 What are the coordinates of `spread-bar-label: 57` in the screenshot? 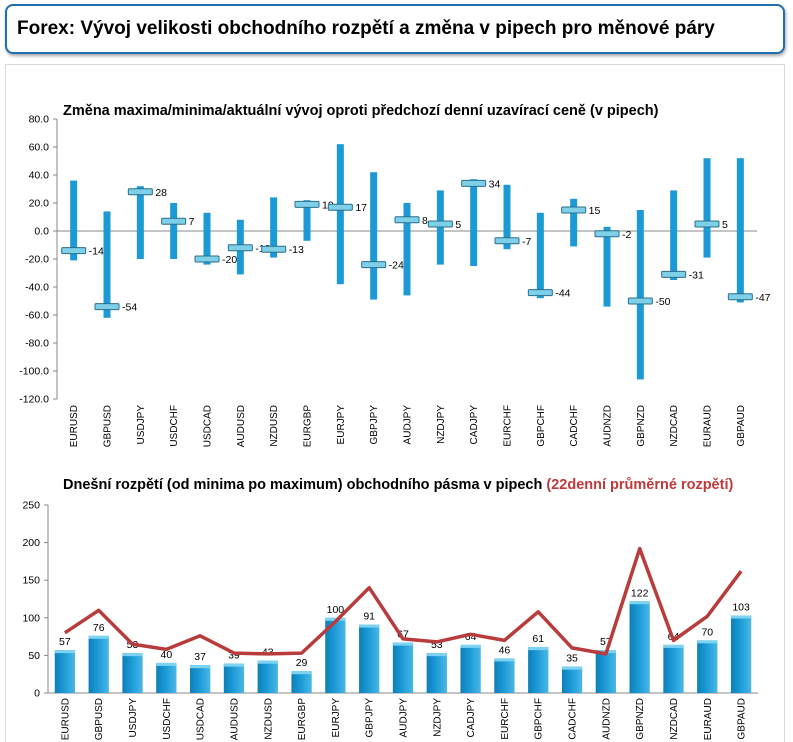 It's located at (606, 642).